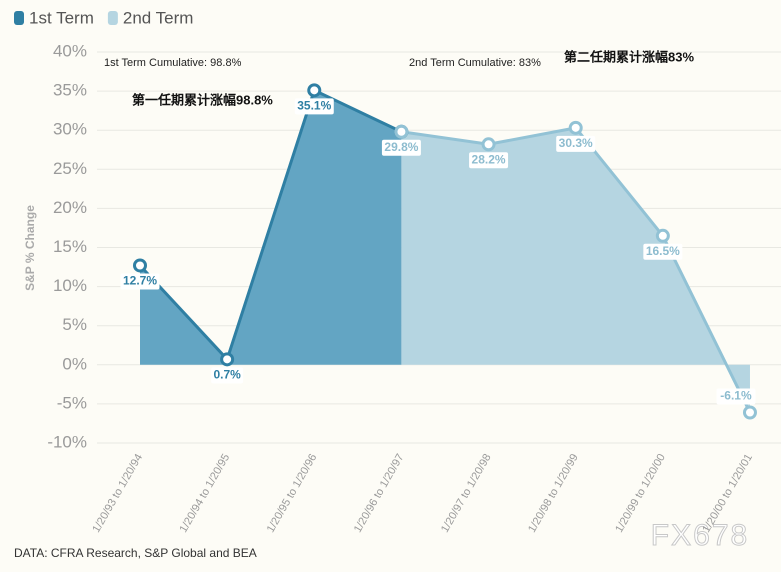 The image size is (781, 572). What do you see at coordinates (629, 56) in the screenshot?
I see `annotation: 第二任期累计涨幅83%` at bounding box center [629, 56].